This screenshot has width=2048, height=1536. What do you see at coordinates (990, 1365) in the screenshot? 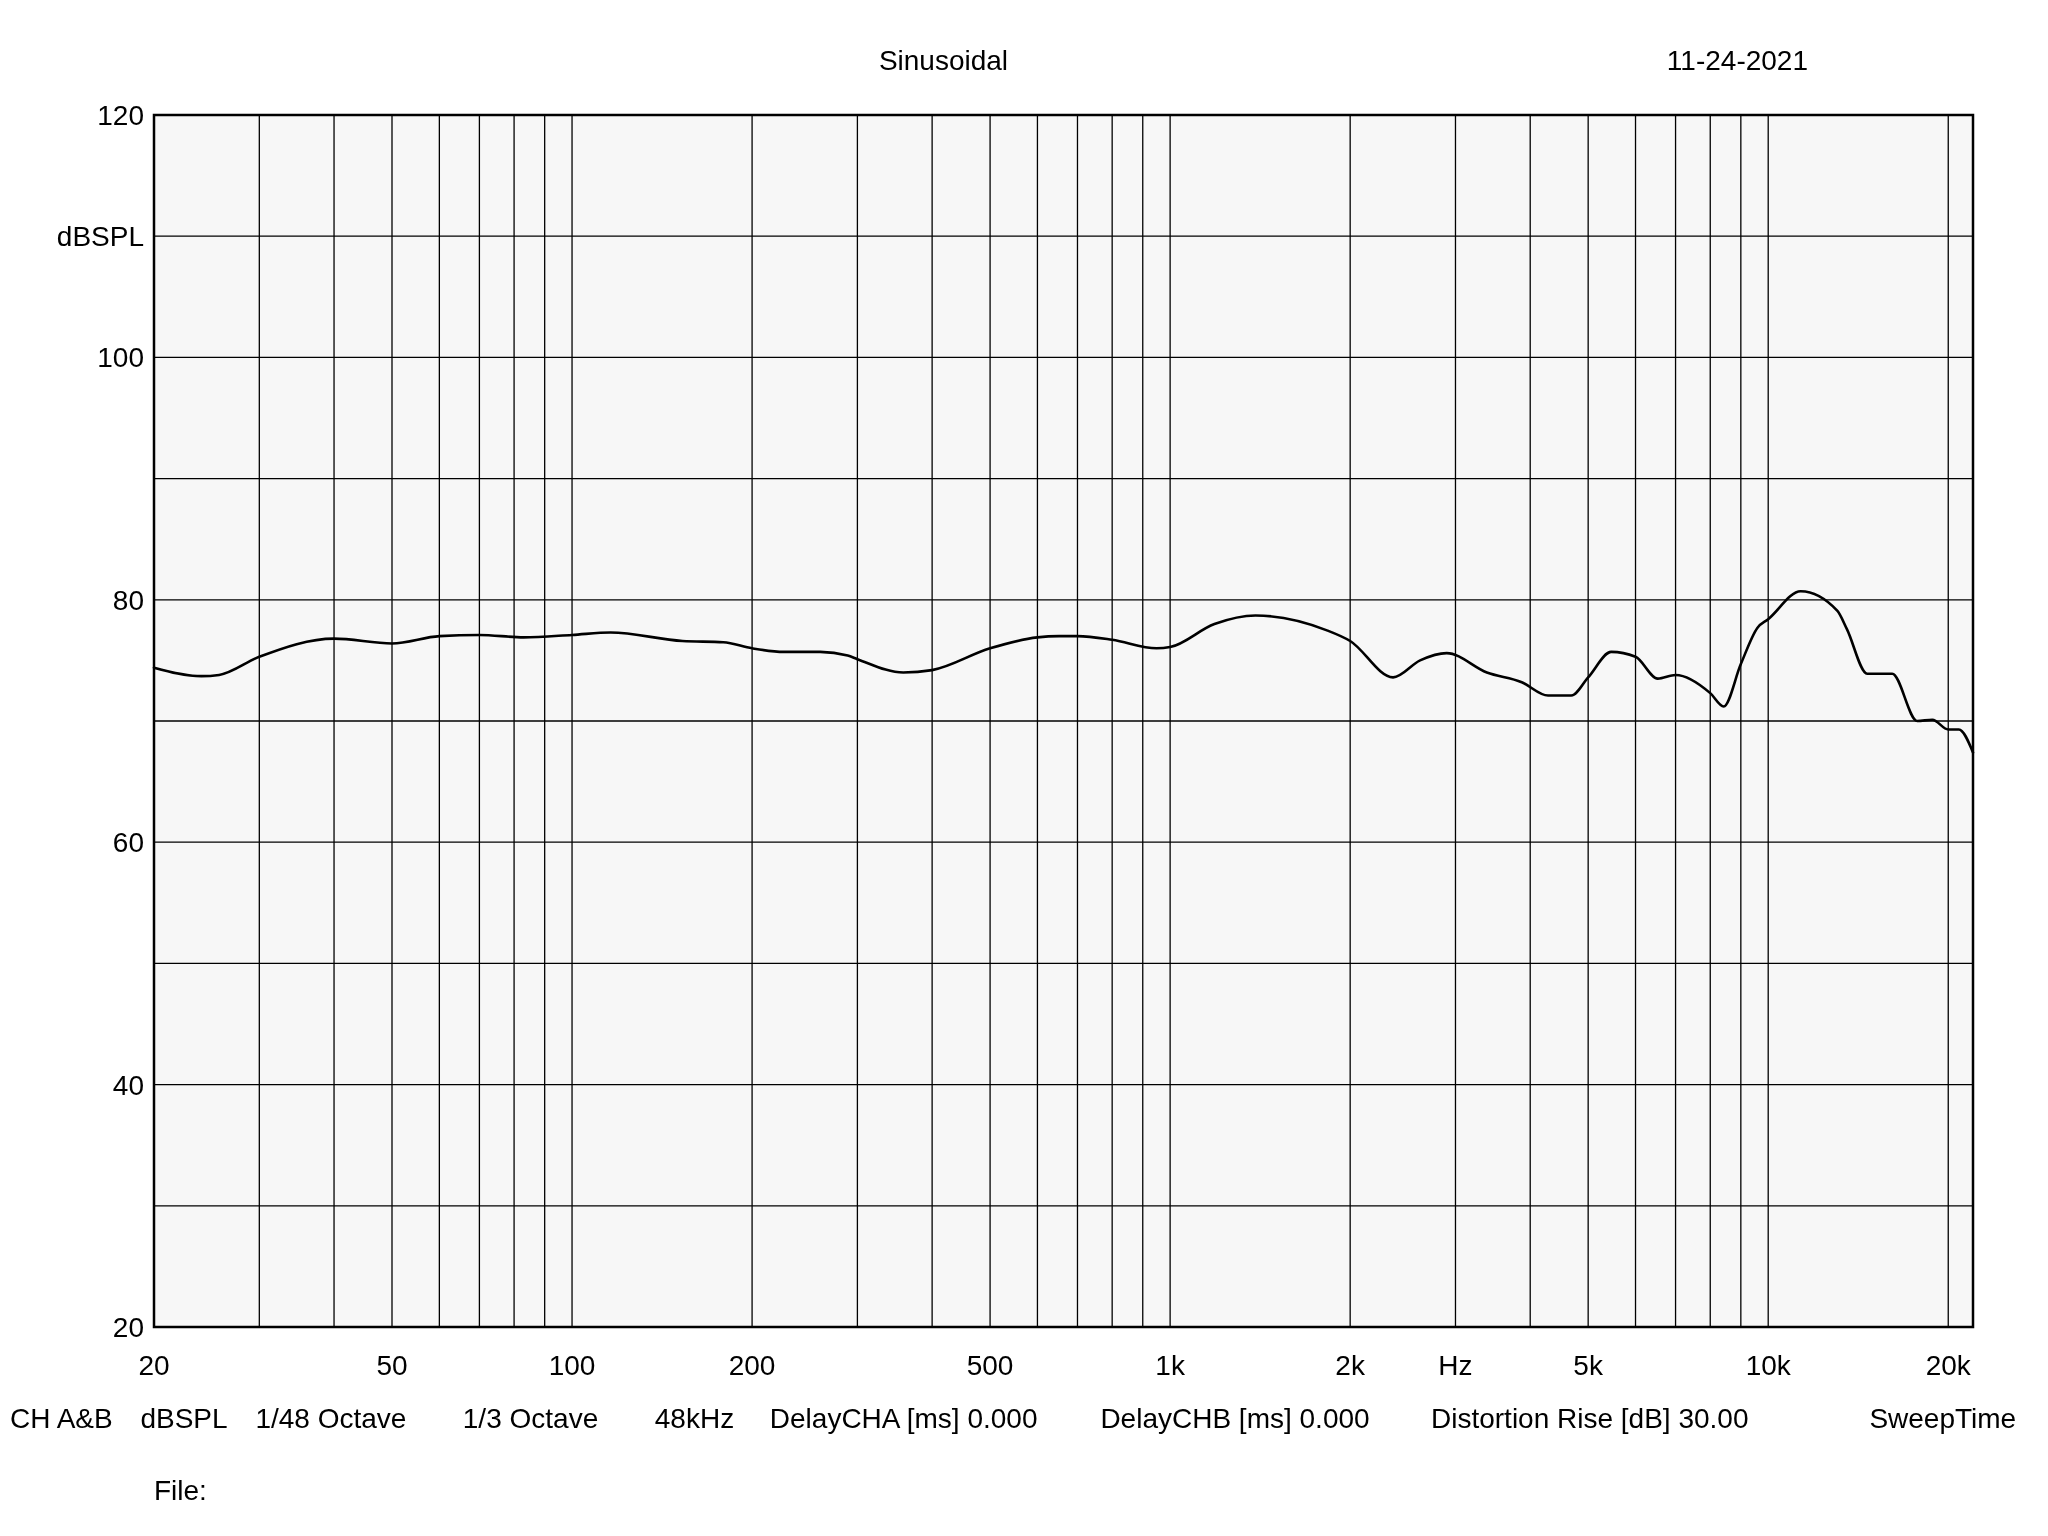
I see `x-tick-label: 500` at bounding box center [990, 1365].